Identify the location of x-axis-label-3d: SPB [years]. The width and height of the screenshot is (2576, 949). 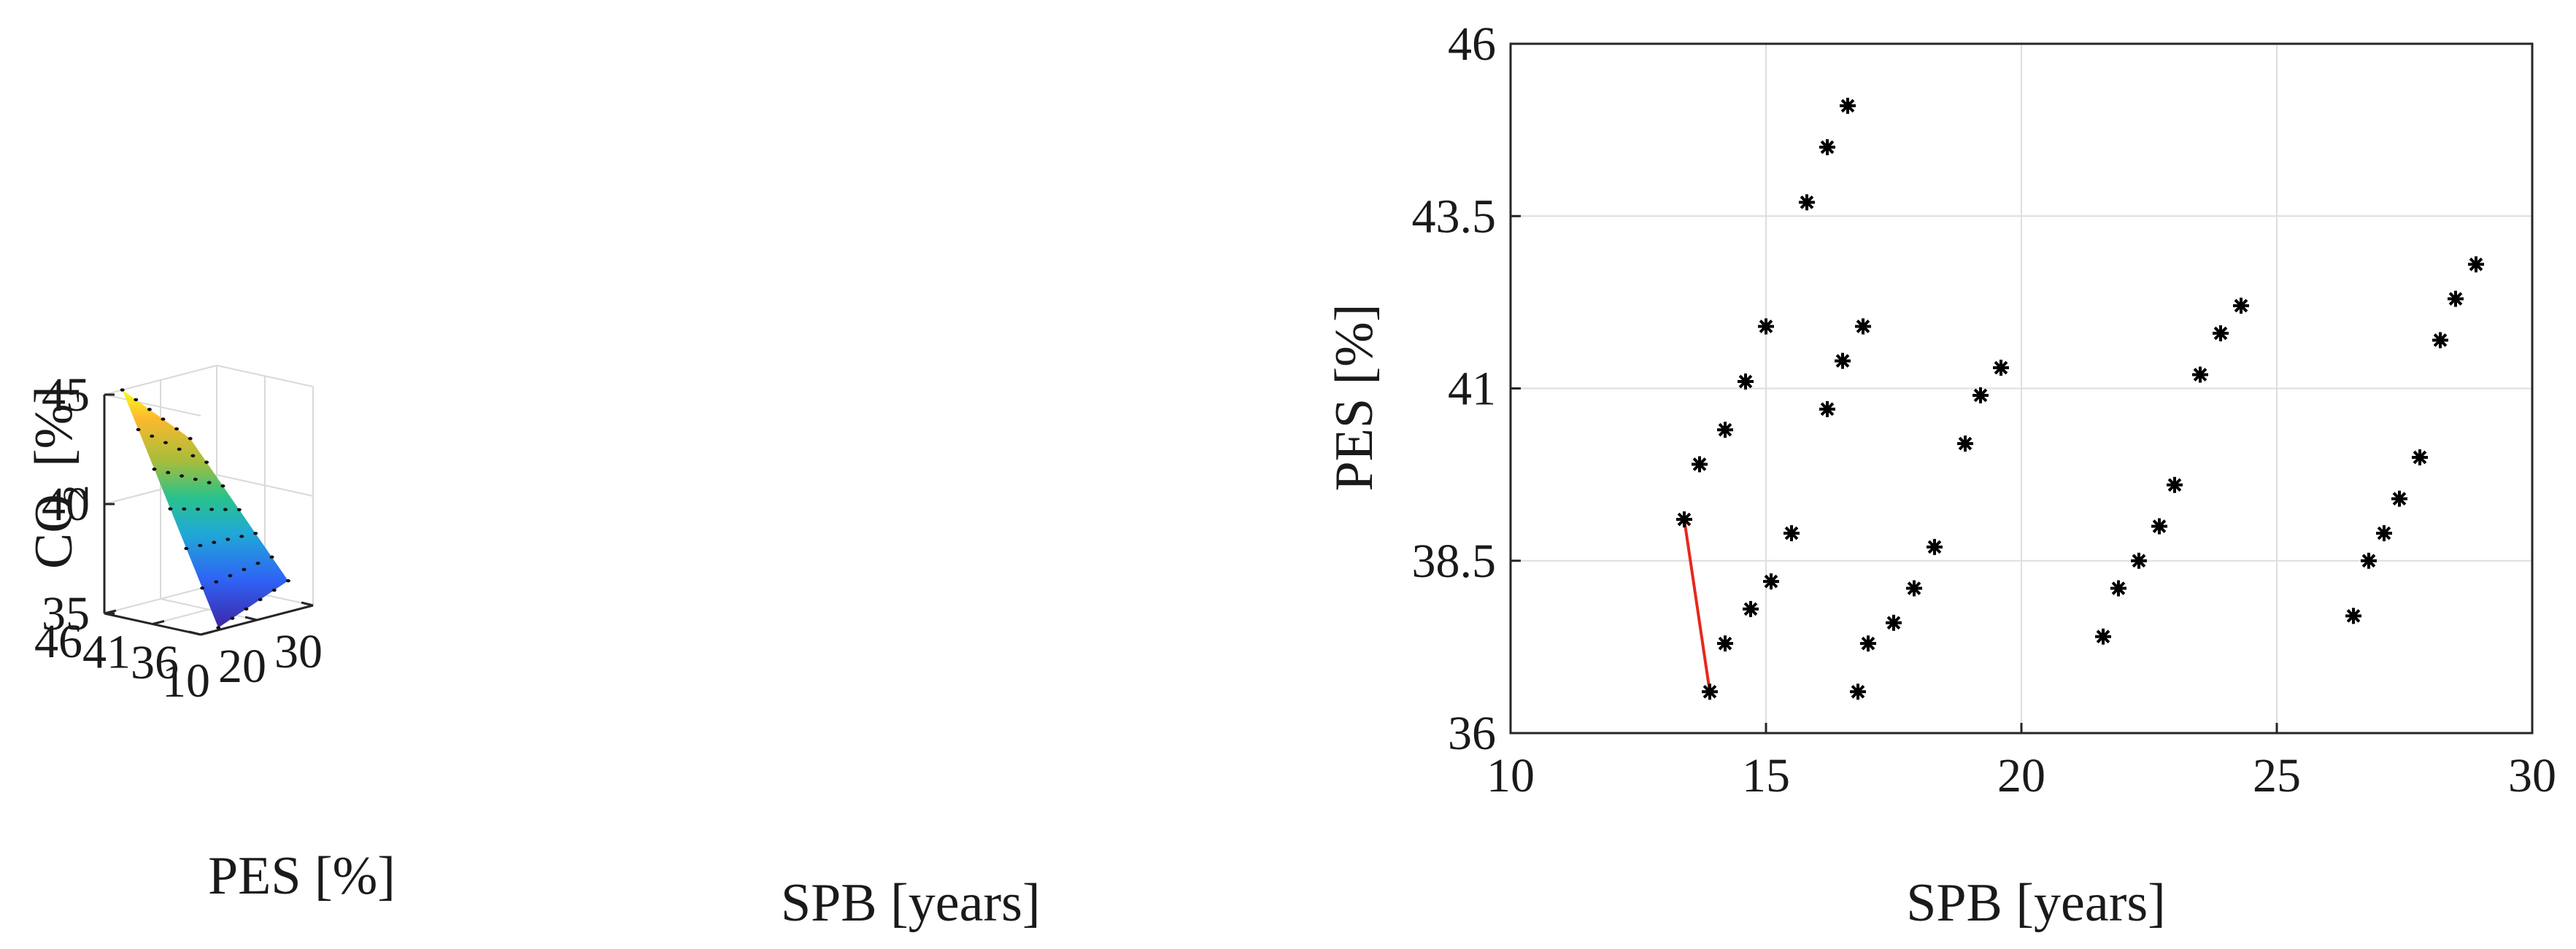
(911, 903).